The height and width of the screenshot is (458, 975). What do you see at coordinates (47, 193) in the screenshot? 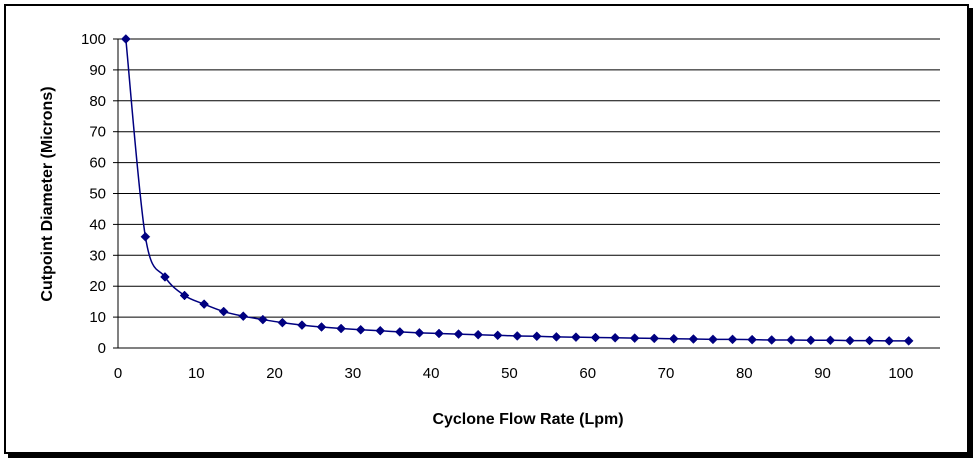
I see `y-axis-title: Cutpoint Diameter (Microns)` at bounding box center [47, 193].